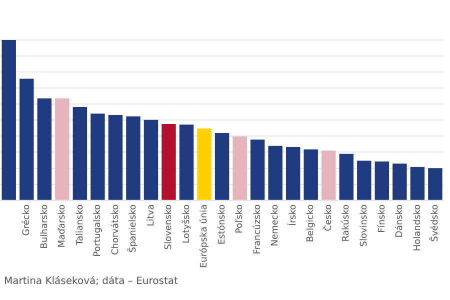  Describe the element at coordinates (257, 229) in the screenshot. I see `x-tick-label: Francúzsko` at that location.